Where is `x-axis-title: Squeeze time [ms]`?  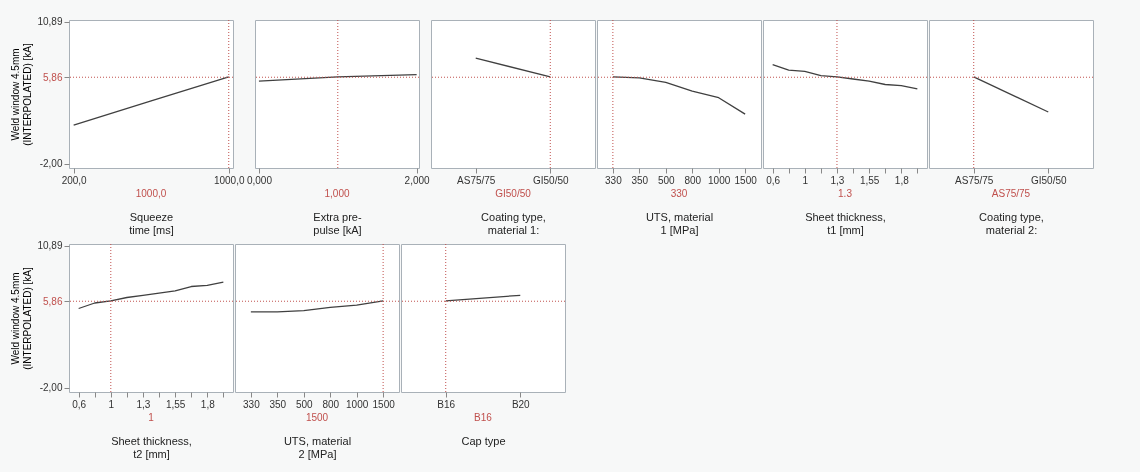 x-axis-title: Squeeze time [ms] is located at coordinates (151, 223).